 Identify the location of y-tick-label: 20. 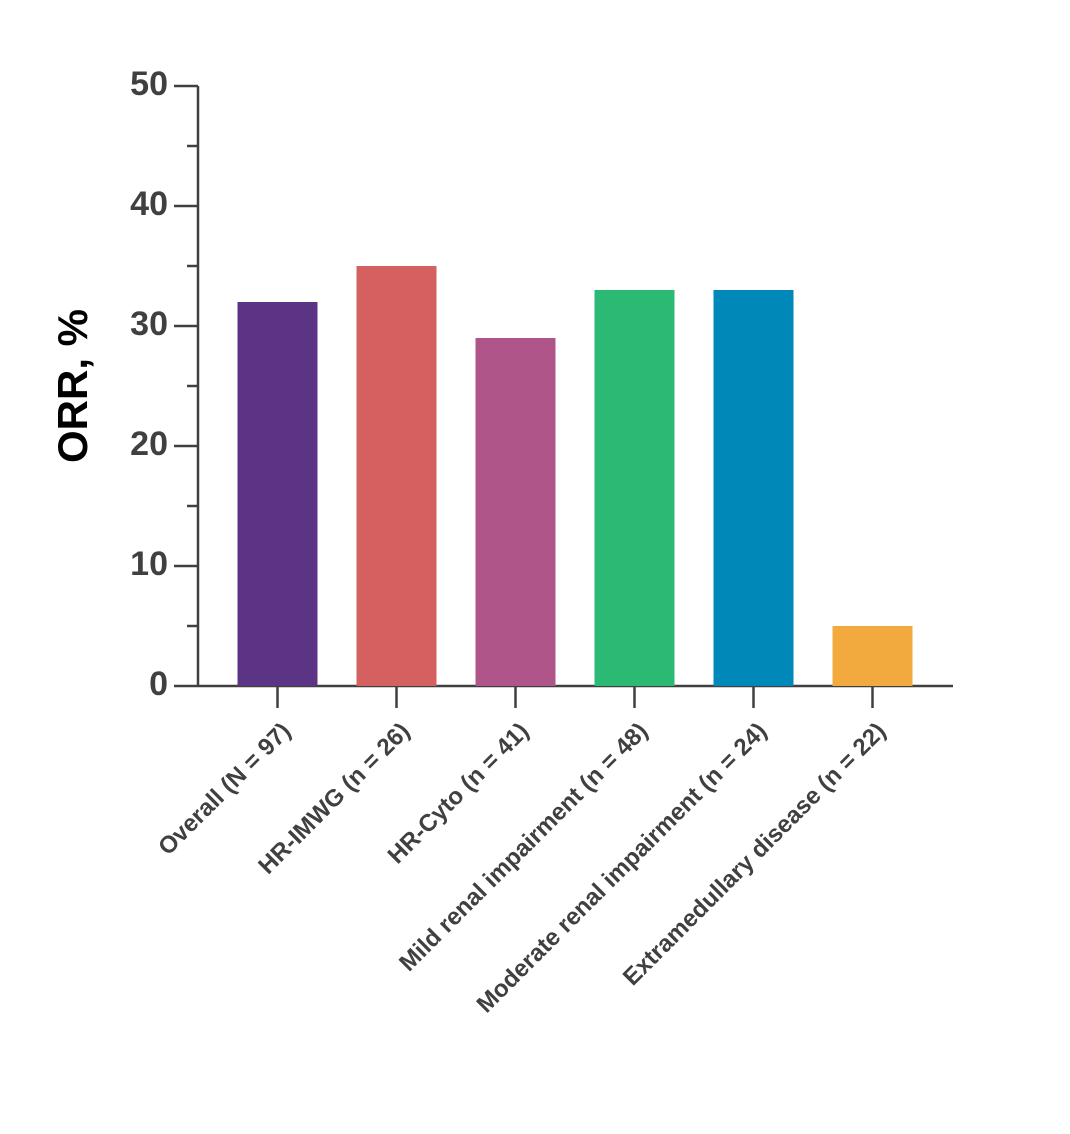
(149, 444).